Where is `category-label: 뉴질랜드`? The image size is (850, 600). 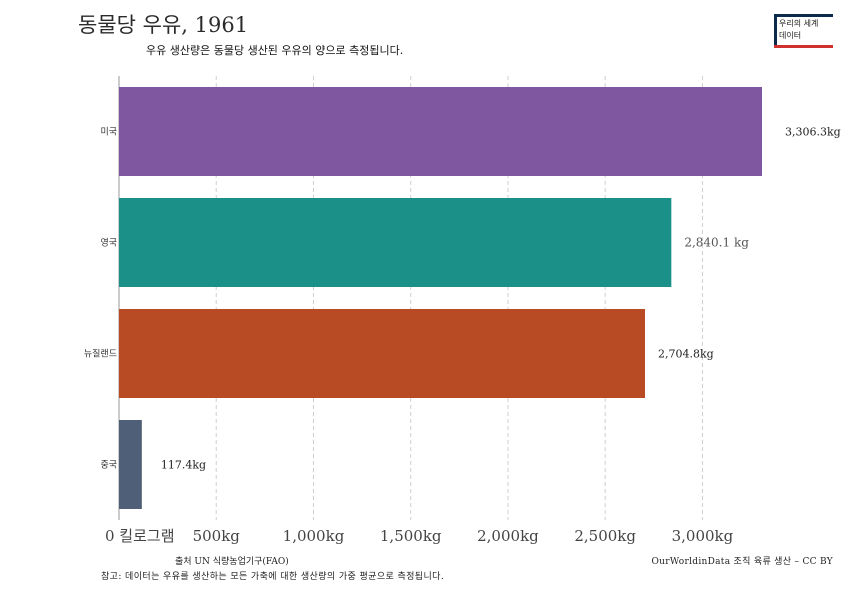 category-label: 뉴질랜드 is located at coordinates (100, 354).